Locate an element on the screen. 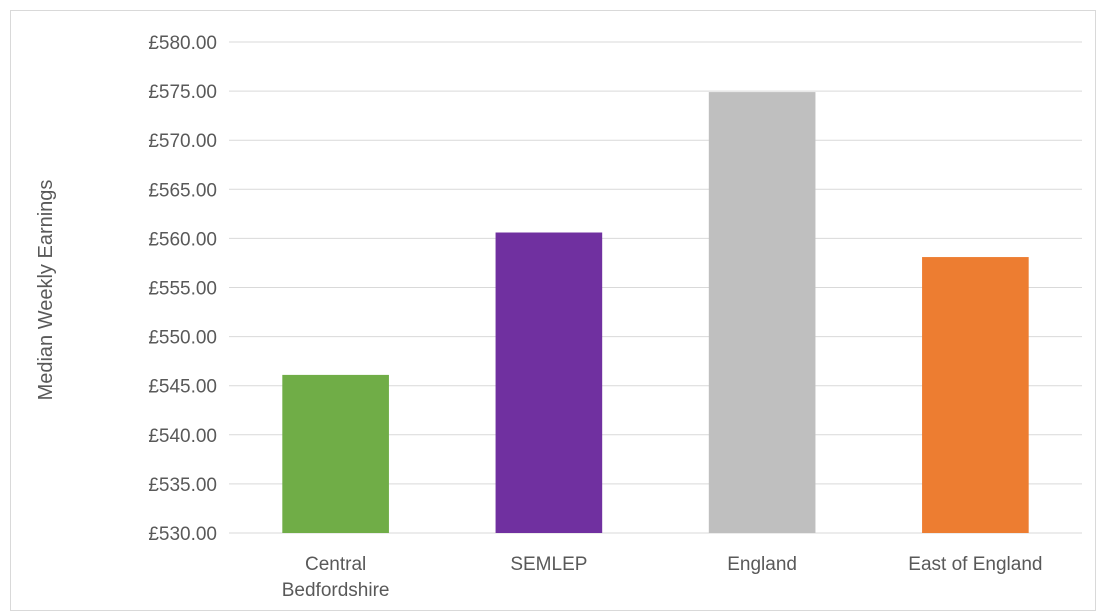  x-tick-label: England is located at coordinates (762, 564).